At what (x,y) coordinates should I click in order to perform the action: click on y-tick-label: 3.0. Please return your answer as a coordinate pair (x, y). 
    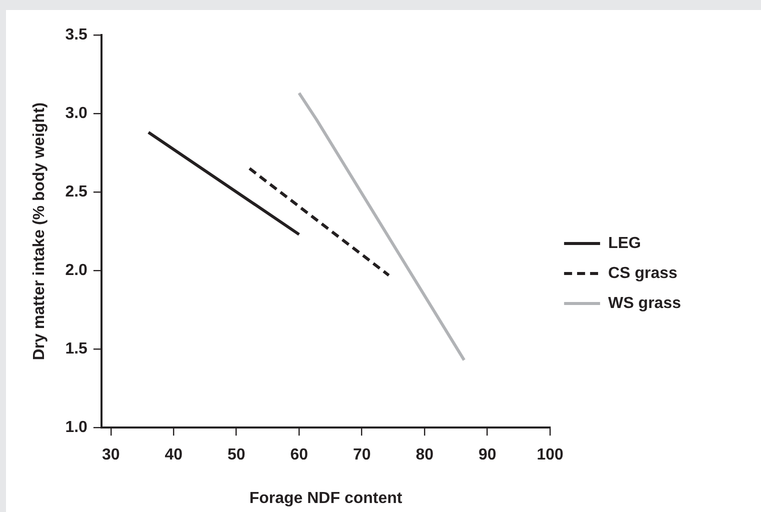
    Looking at the image, I should click on (76, 113).